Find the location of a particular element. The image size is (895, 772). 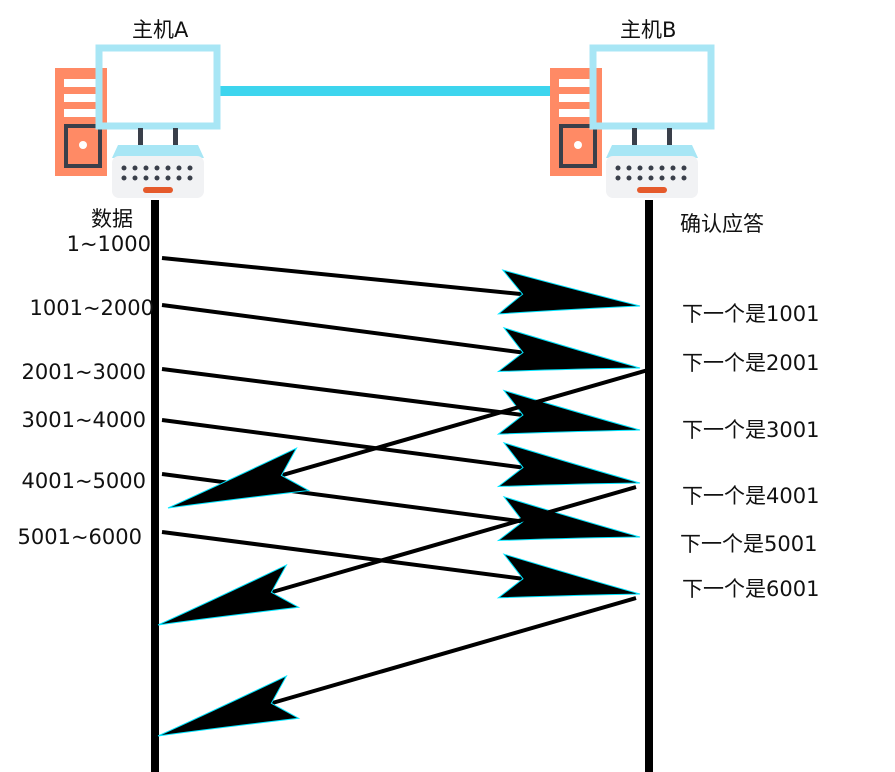

host-a-computer-icon is located at coordinates (138, 121).